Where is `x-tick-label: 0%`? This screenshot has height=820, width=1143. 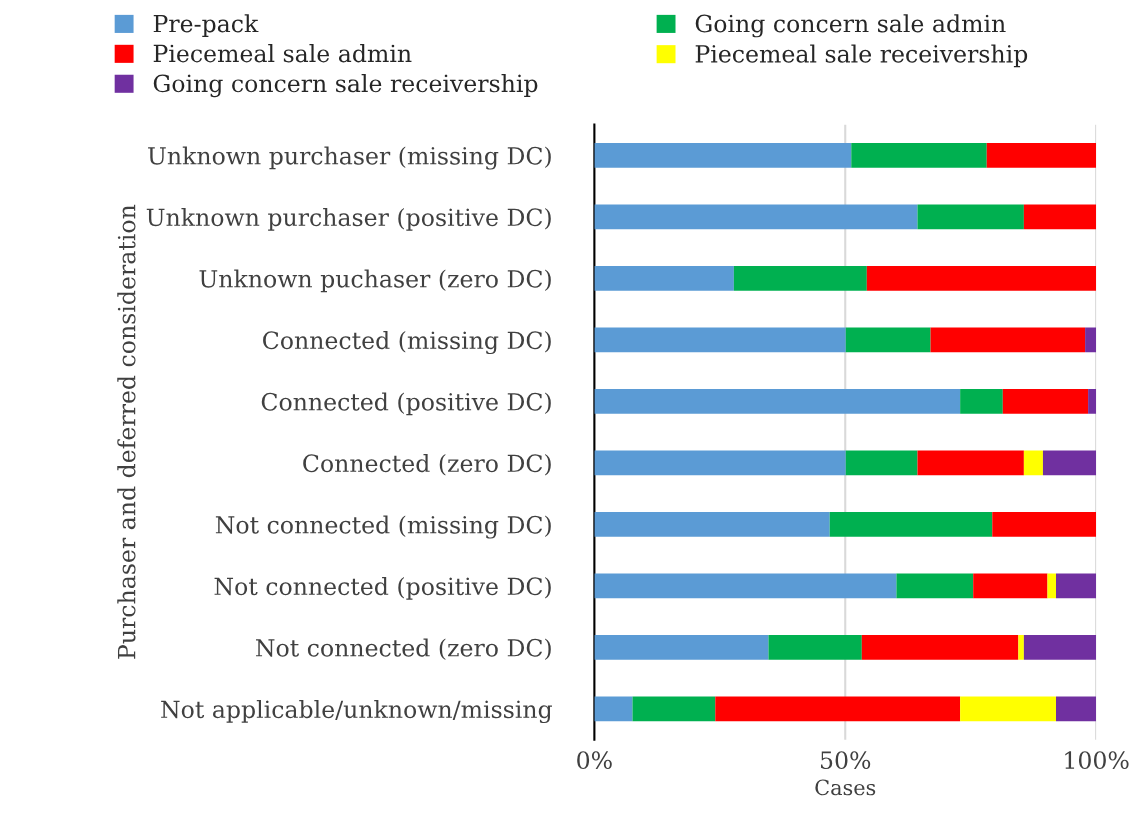 x-tick-label: 0% is located at coordinates (594, 760).